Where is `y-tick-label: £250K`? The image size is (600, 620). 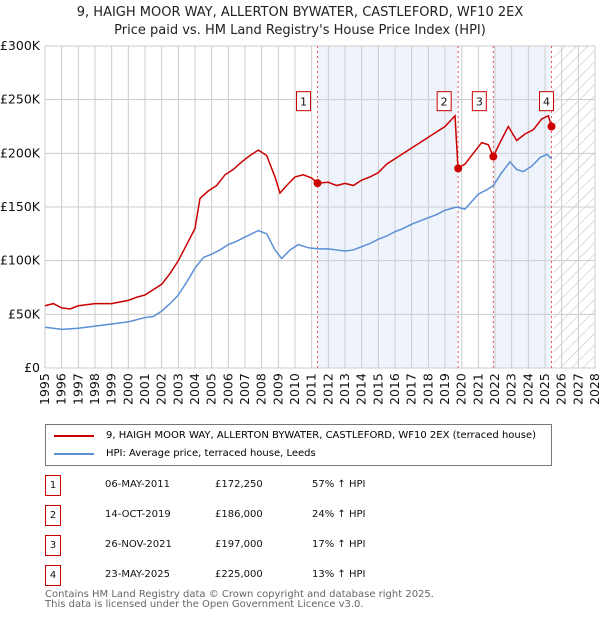
y-tick-label: £250K is located at coordinates (20, 99).